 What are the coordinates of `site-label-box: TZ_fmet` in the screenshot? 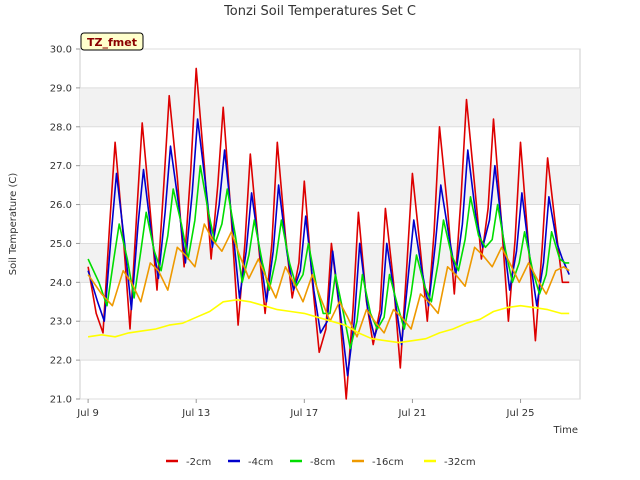 It's located at (112, 41).